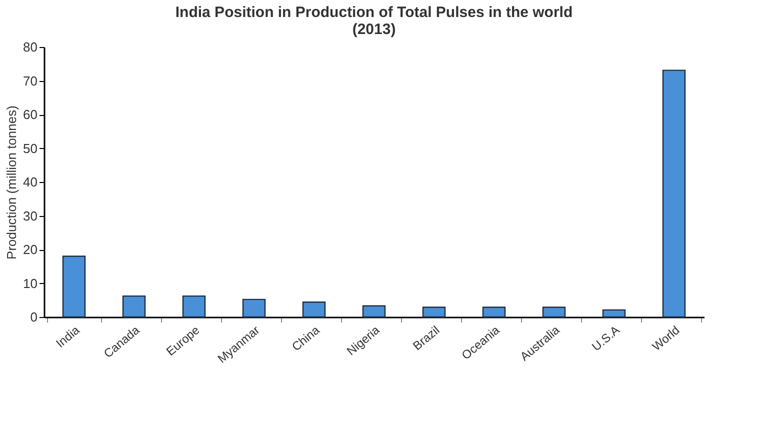  What do you see at coordinates (67, 336) in the screenshot?
I see `x-tick-label: India` at bounding box center [67, 336].